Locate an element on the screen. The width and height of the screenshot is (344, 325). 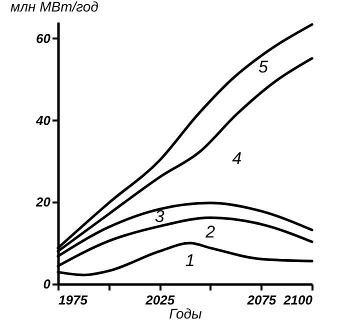
y-axis-title: млн МВт/год is located at coordinates (54, 7).